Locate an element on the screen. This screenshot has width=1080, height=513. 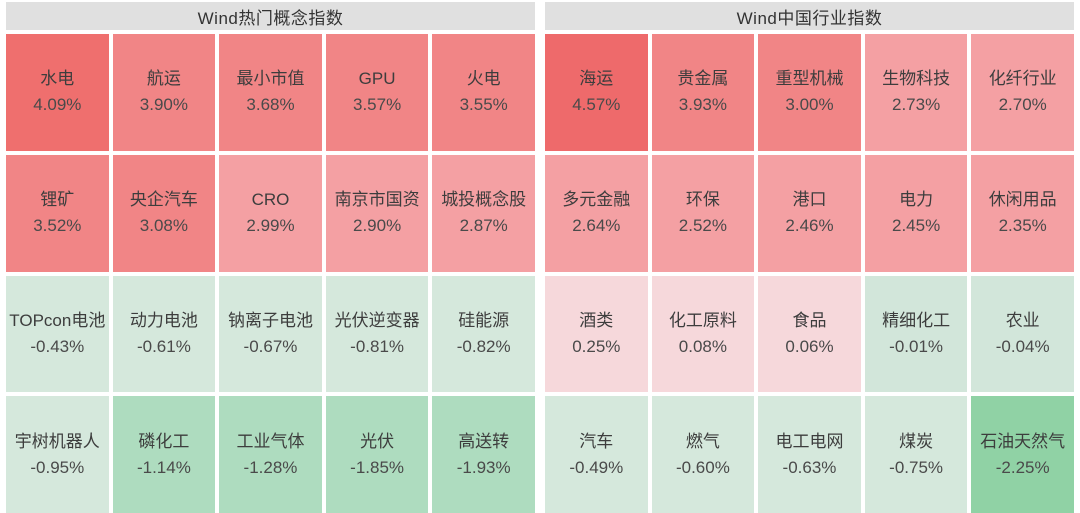
tile-name: 水电 is located at coordinates (57, 79).